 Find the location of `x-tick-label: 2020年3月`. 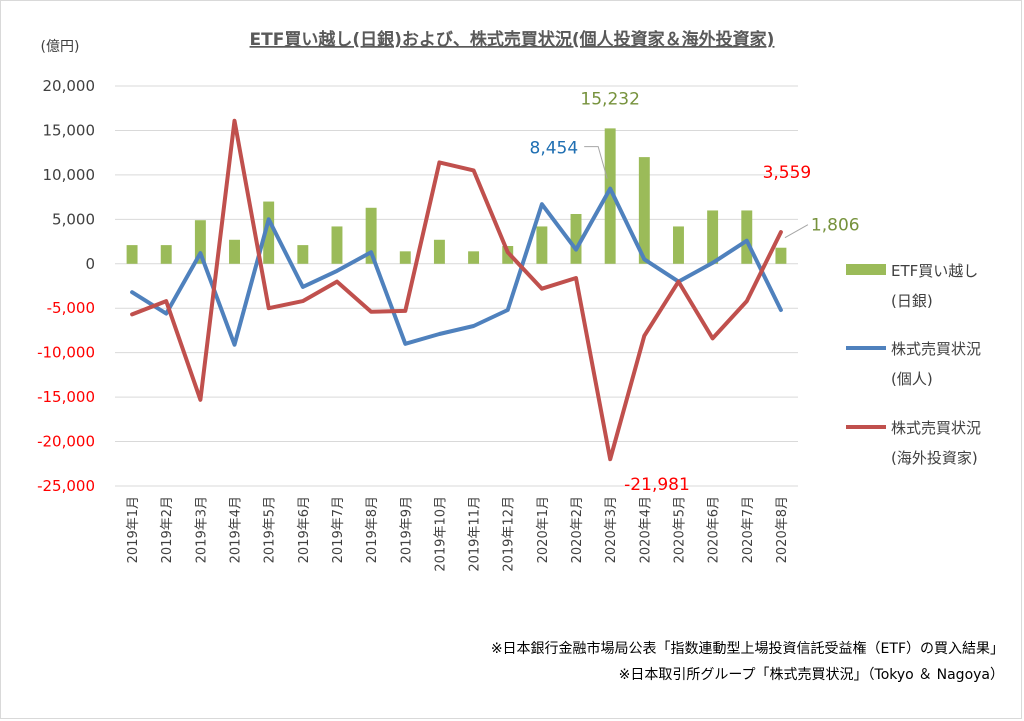

x-tick-label: 2020年3月 is located at coordinates (611, 529).